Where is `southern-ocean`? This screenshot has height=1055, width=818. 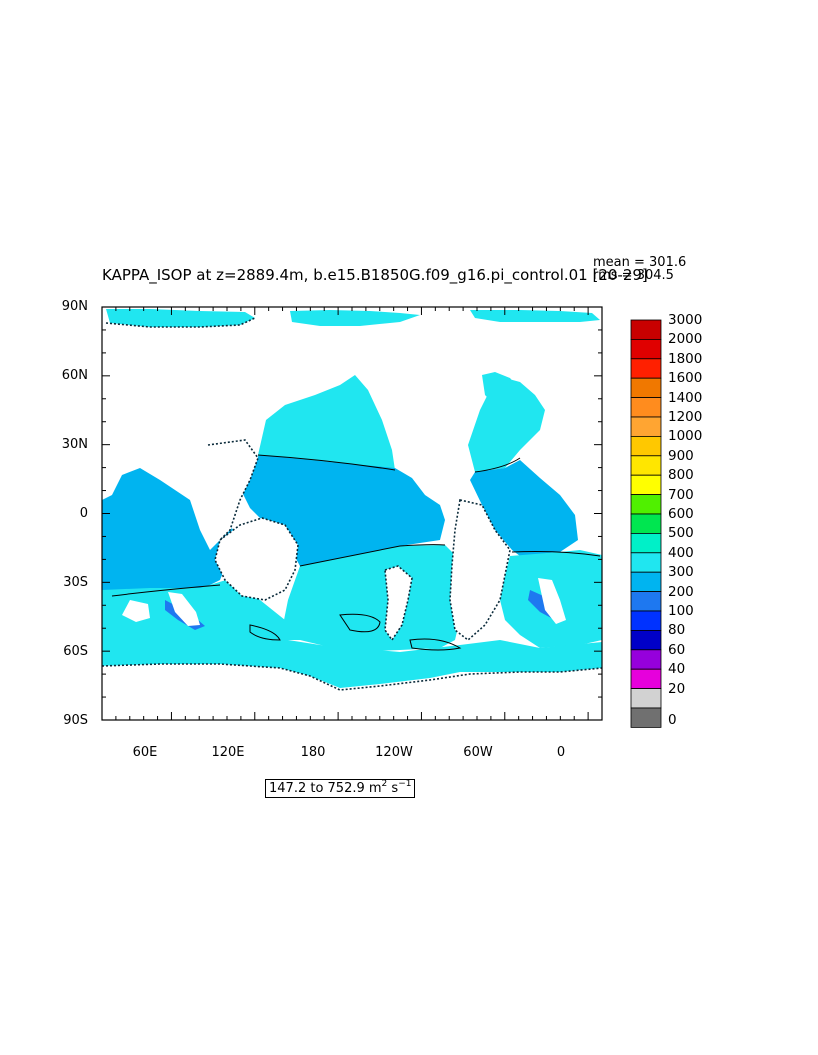
southern-ocean is located at coordinates (352, 634).